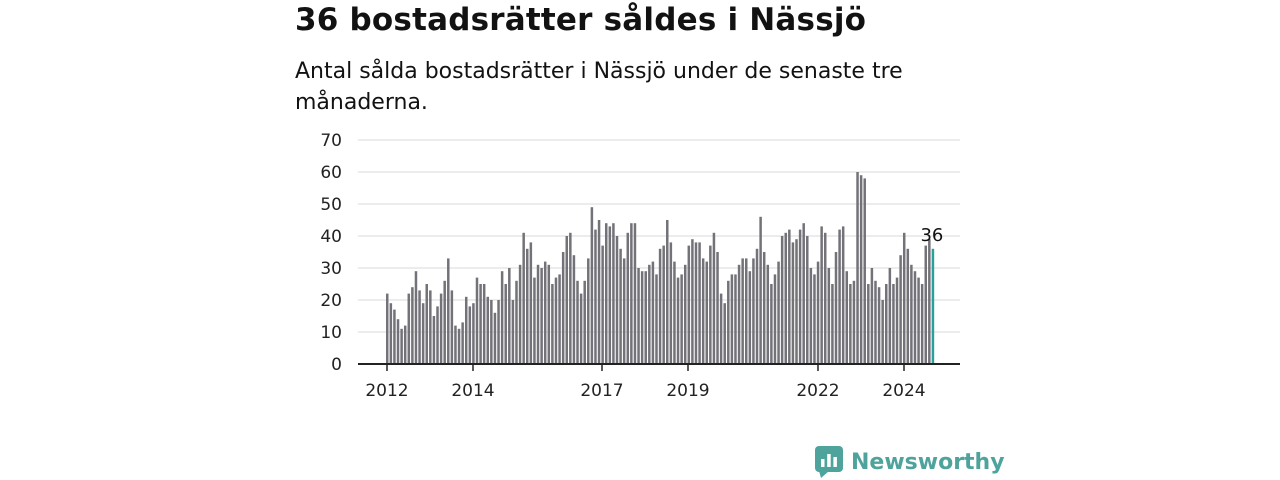 The image size is (1280, 480). What do you see at coordinates (601, 391) in the screenshot?
I see `x-tick-label: 2017` at bounding box center [601, 391].